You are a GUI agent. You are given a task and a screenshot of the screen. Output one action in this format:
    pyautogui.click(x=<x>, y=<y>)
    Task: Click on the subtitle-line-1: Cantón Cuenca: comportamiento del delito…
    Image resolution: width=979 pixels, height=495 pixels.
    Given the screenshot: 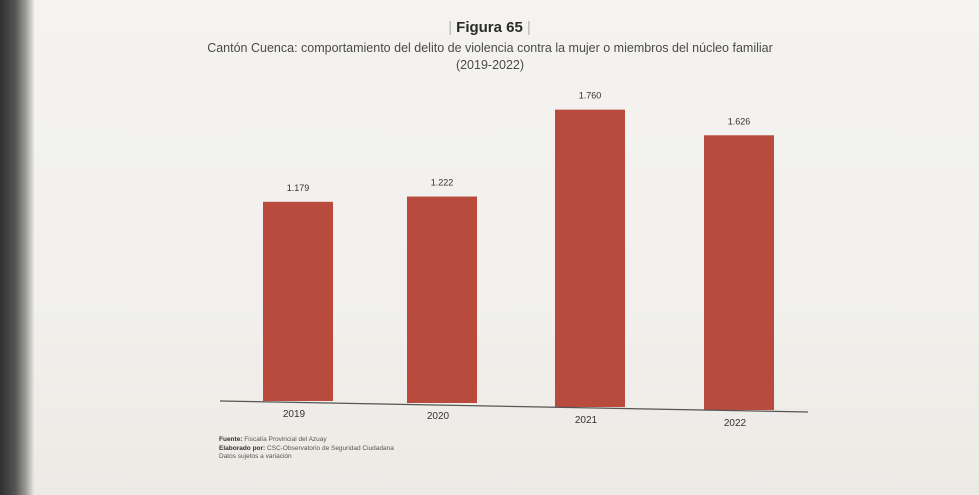 What is the action you would take?
    pyautogui.click(x=490, y=48)
    